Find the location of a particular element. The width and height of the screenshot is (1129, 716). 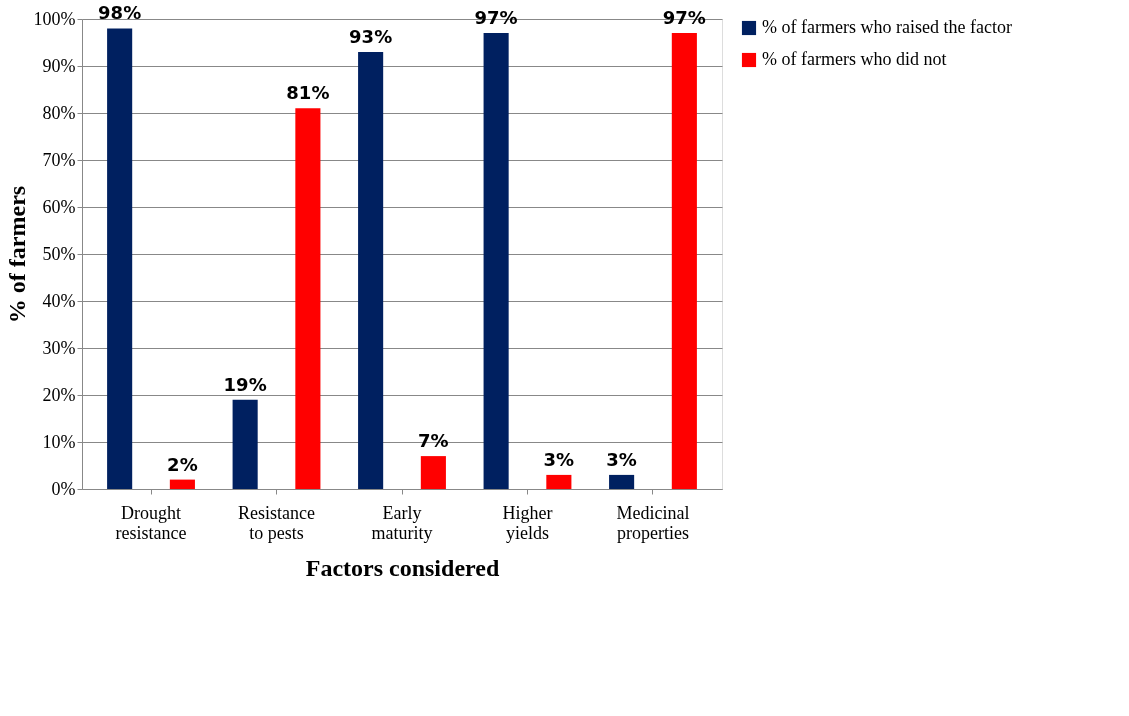

x-tick-label: Higher yields is located at coordinates (527, 522).